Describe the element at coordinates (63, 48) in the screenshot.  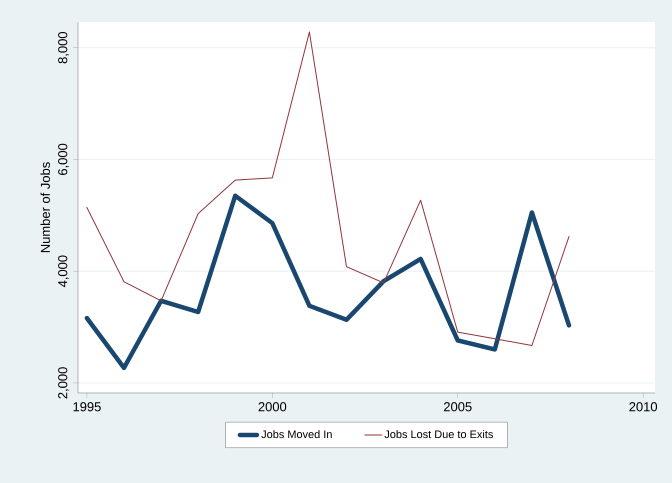
I see `y-tick-label: 8,000` at that location.